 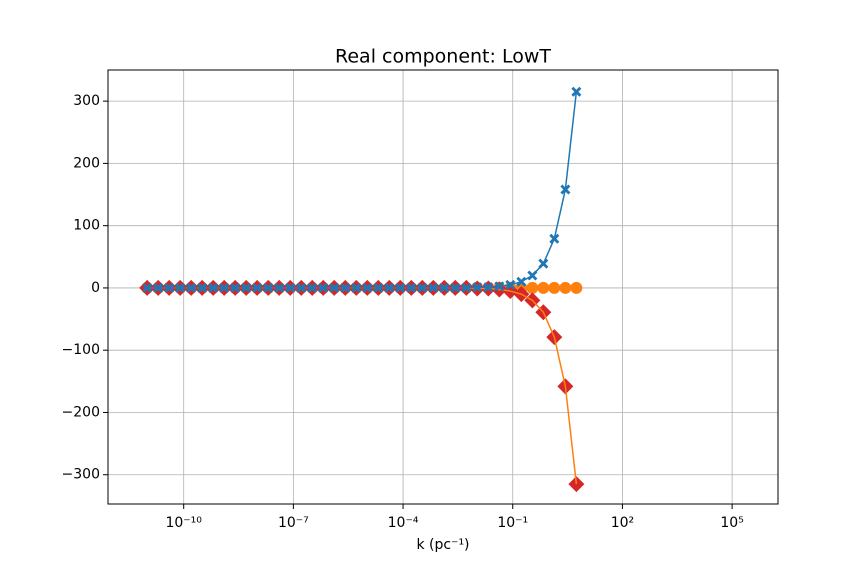 What do you see at coordinates (81, 350) in the screenshot?
I see `y-tick-label: −100` at bounding box center [81, 350].